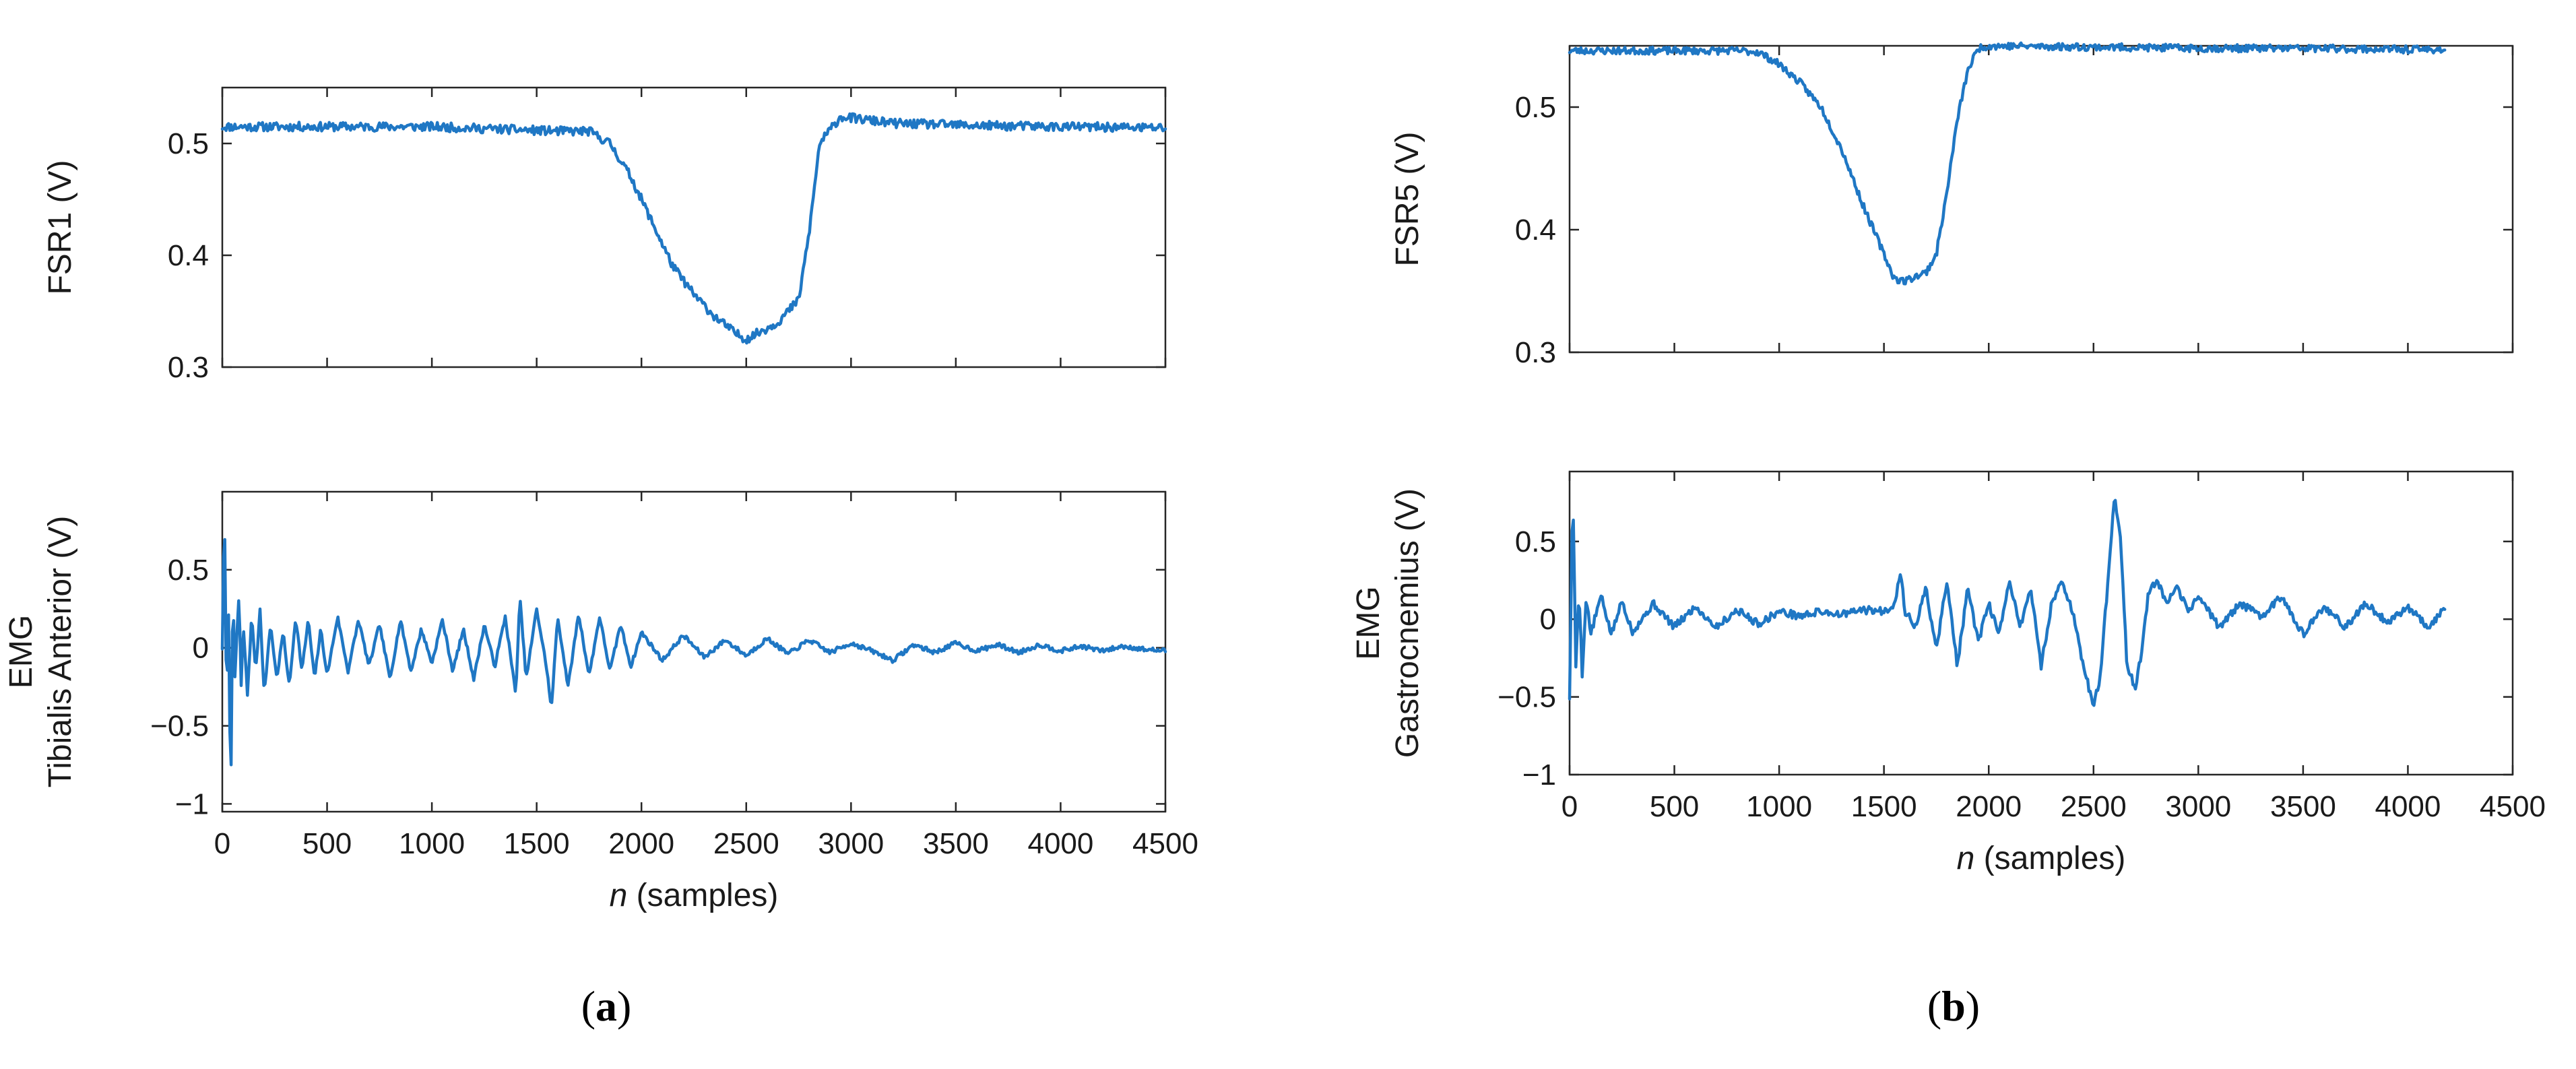  What do you see at coordinates (201, 648) in the screenshot?
I see `chart-a-bottom-ytick-label: 0` at bounding box center [201, 648].